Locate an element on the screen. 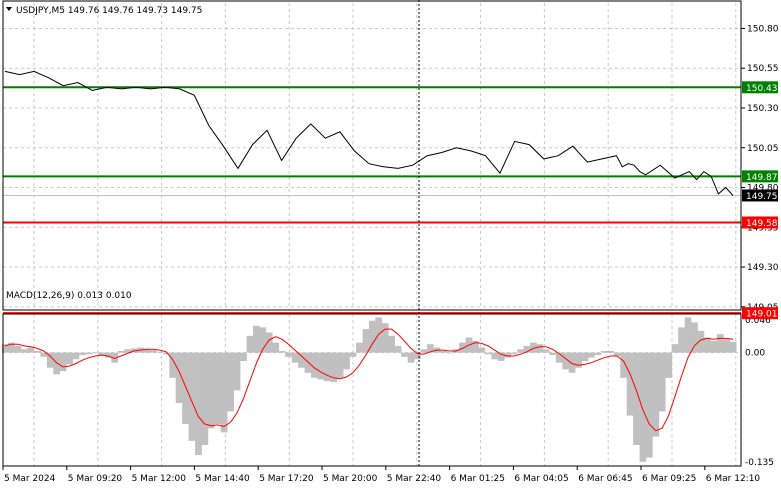 This screenshot has height=489, width=781. time-tick-label: 5 Mar 2024 is located at coordinates (30, 479).